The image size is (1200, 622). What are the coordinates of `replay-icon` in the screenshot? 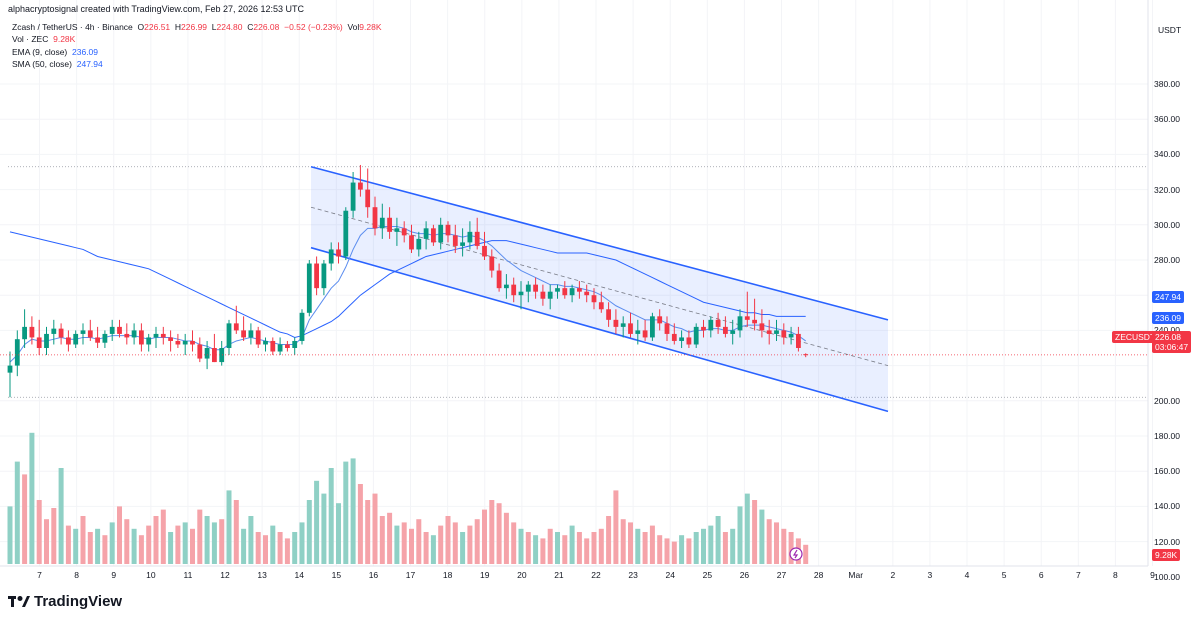 It's located at (796, 554).